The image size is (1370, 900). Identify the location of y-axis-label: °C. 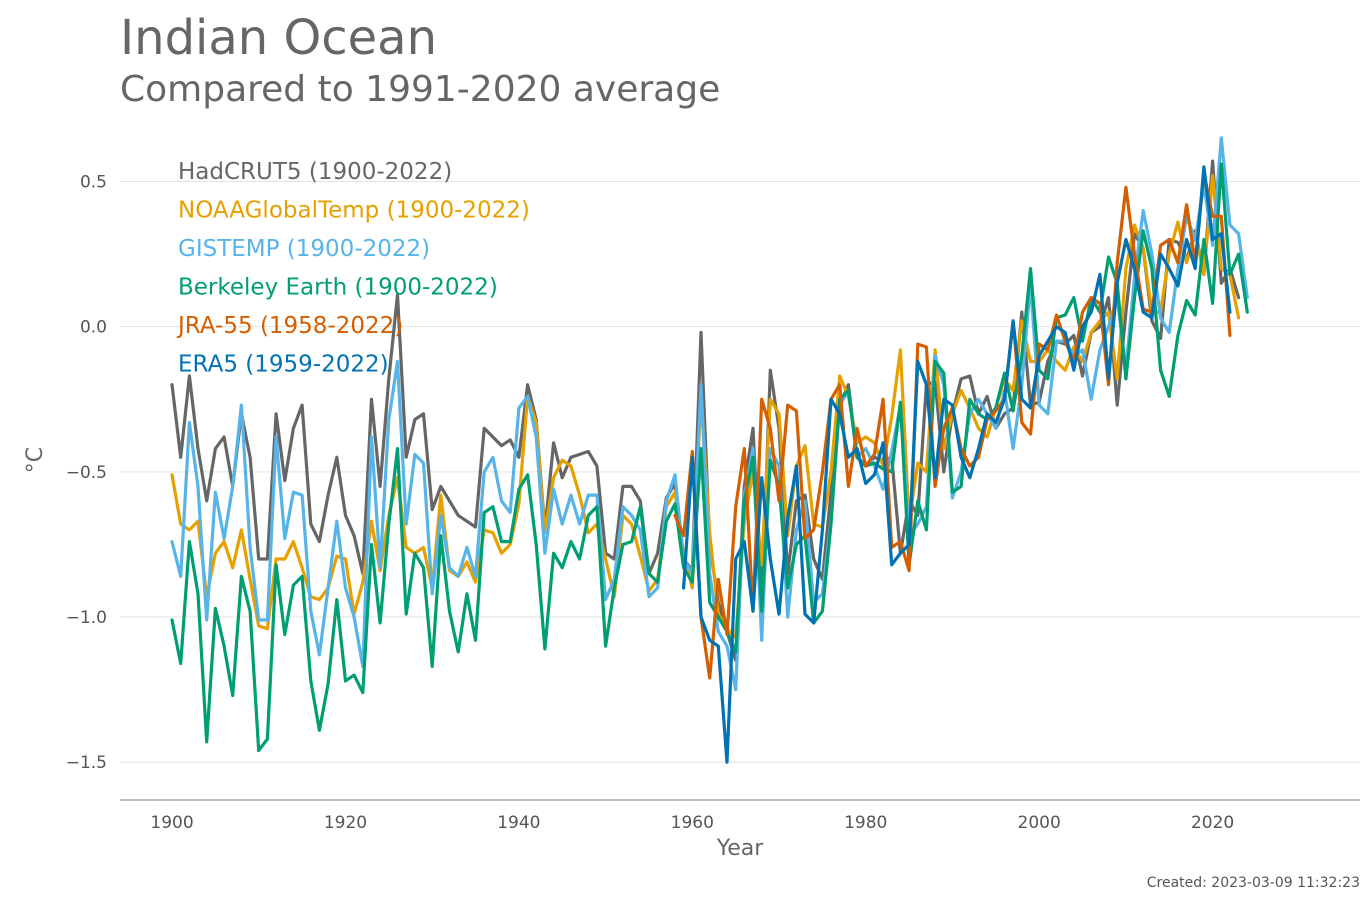
(35, 460).